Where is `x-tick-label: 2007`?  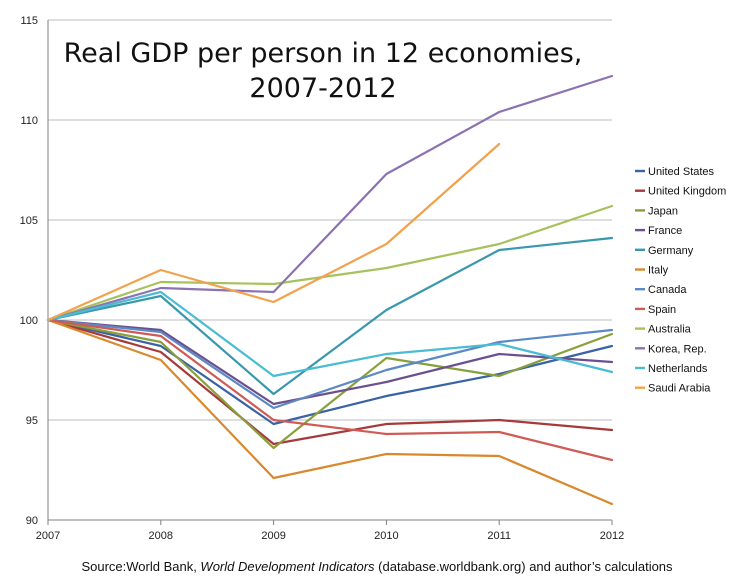 x-tick-label: 2007 is located at coordinates (48, 536).